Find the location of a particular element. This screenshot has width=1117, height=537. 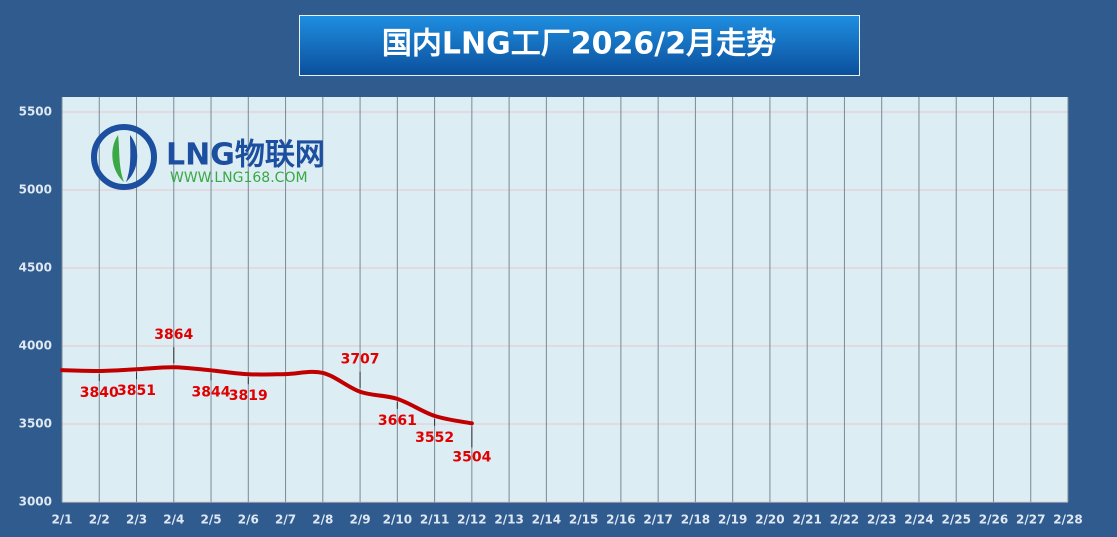

value-label: 3504 is located at coordinates (471, 457).